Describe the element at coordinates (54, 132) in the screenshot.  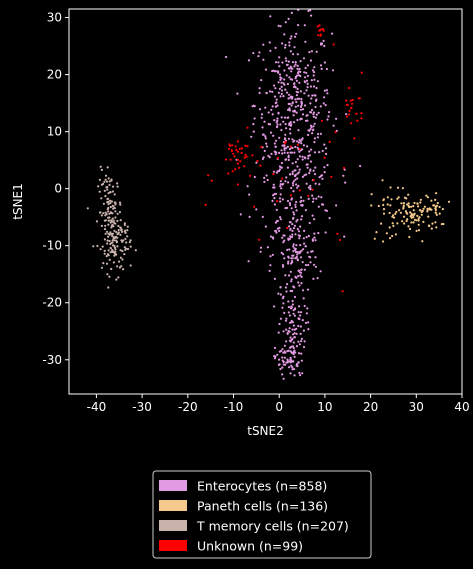
I see `y-tick-label: 10` at that location.